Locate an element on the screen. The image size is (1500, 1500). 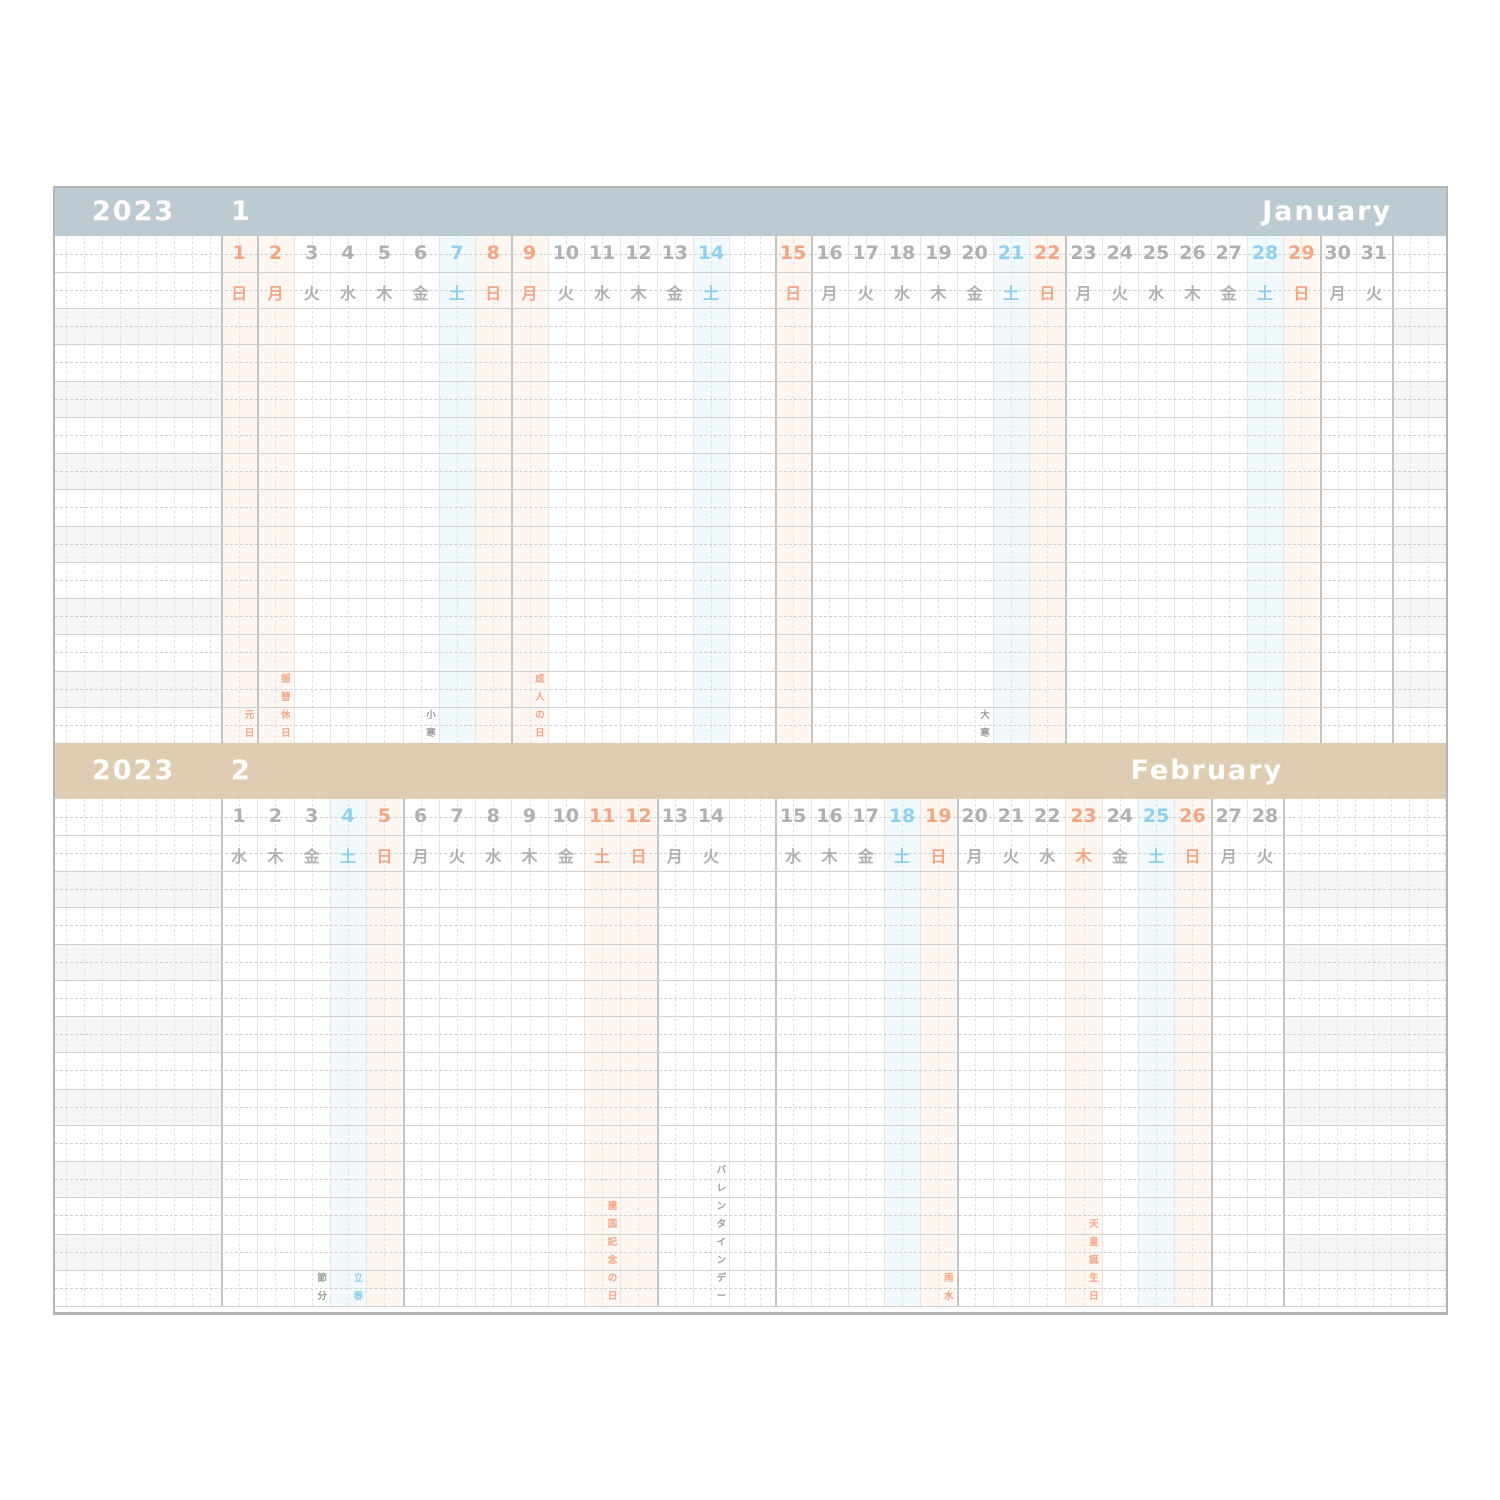
year-label: 2023 is located at coordinates (134, 770).